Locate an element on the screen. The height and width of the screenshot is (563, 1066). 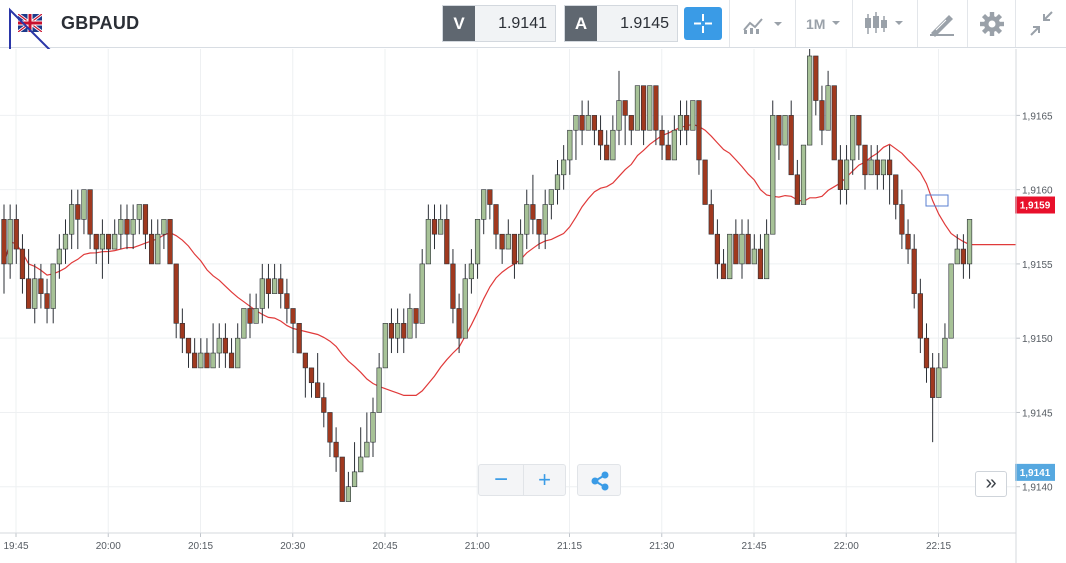
minimize-button is located at coordinates (1040, 23).